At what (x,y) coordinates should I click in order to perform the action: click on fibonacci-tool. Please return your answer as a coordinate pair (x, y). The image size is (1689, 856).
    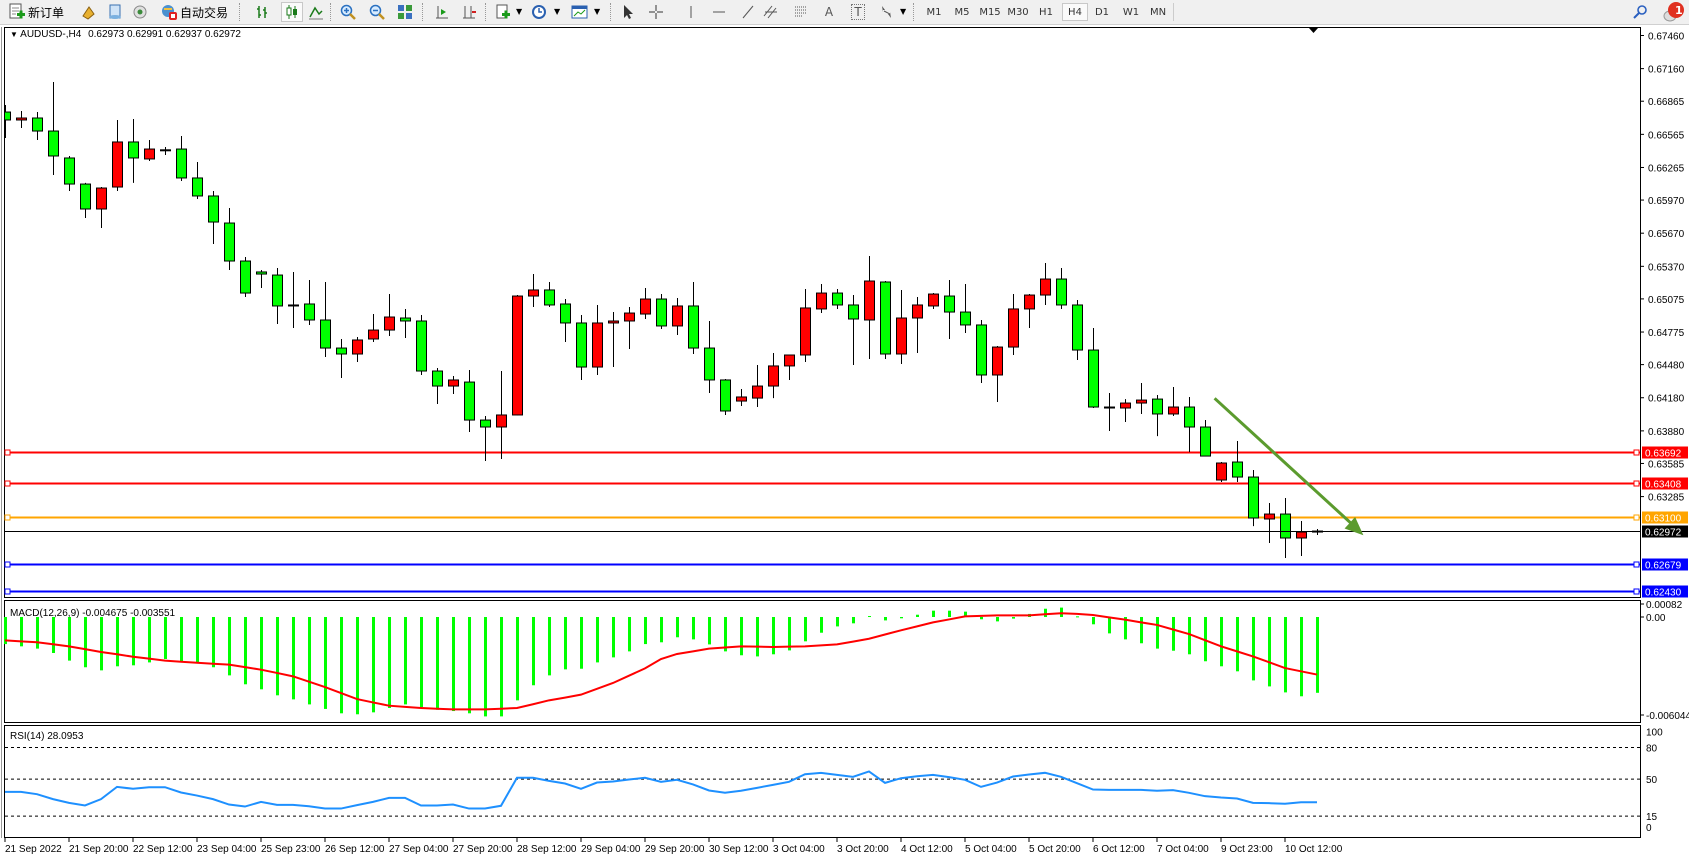
    Looking at the image, I should click on (801, 12).